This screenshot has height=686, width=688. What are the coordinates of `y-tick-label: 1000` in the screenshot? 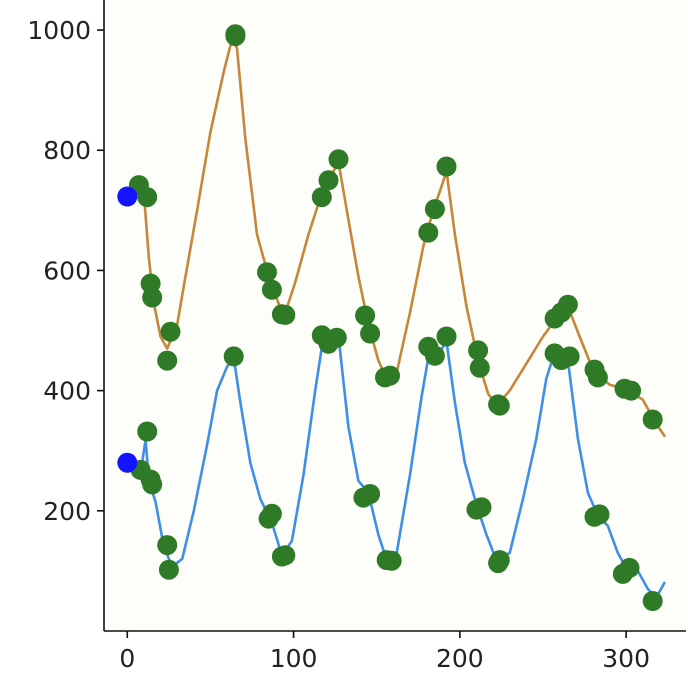 It's located at (59, 30).